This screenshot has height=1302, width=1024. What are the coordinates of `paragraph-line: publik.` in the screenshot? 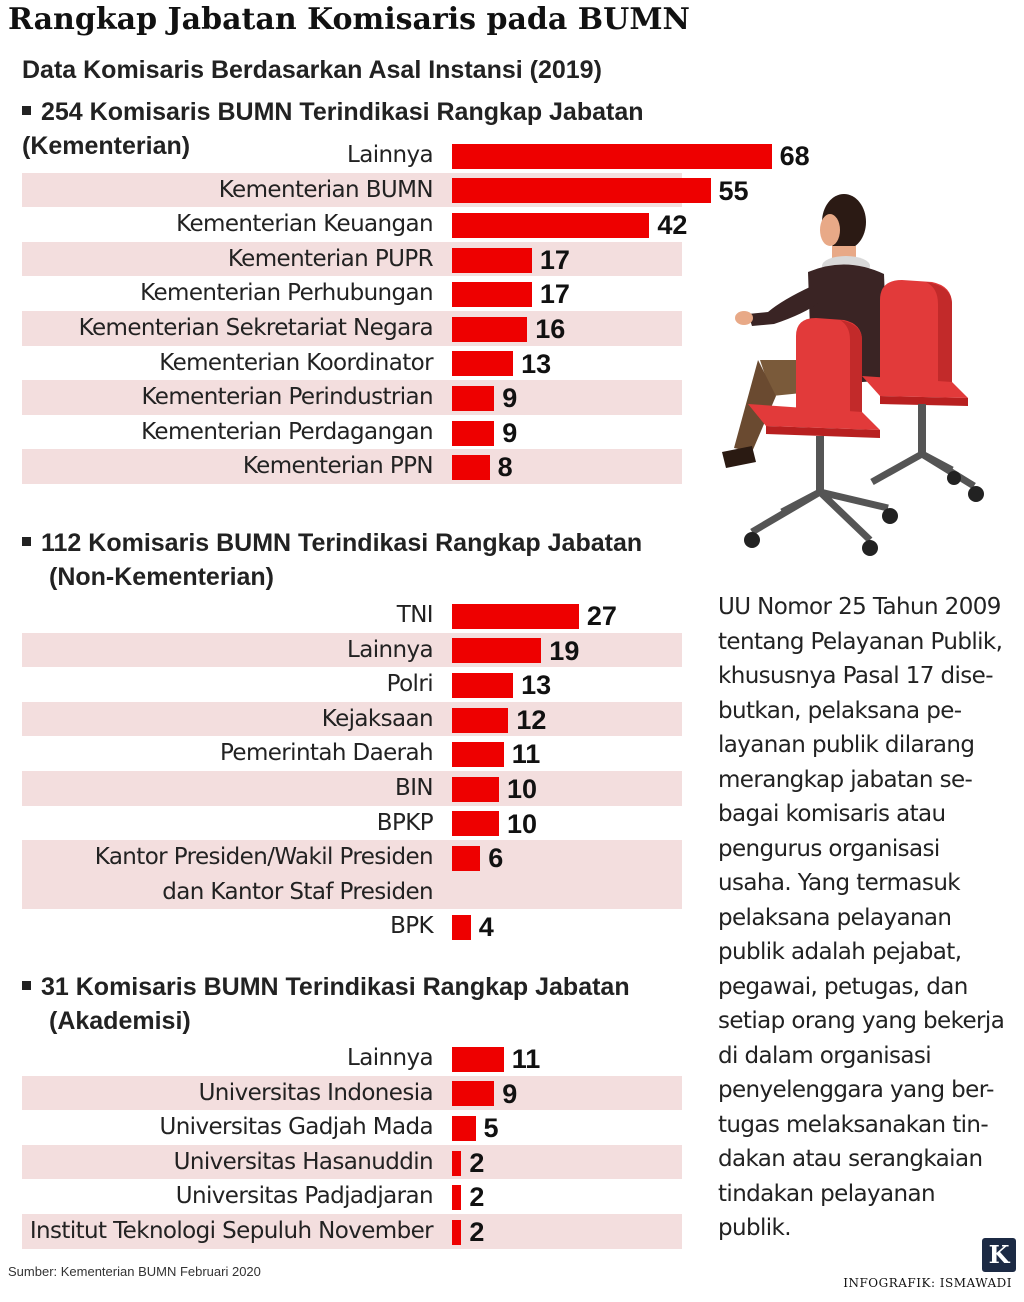 It's located at (755, 1228).